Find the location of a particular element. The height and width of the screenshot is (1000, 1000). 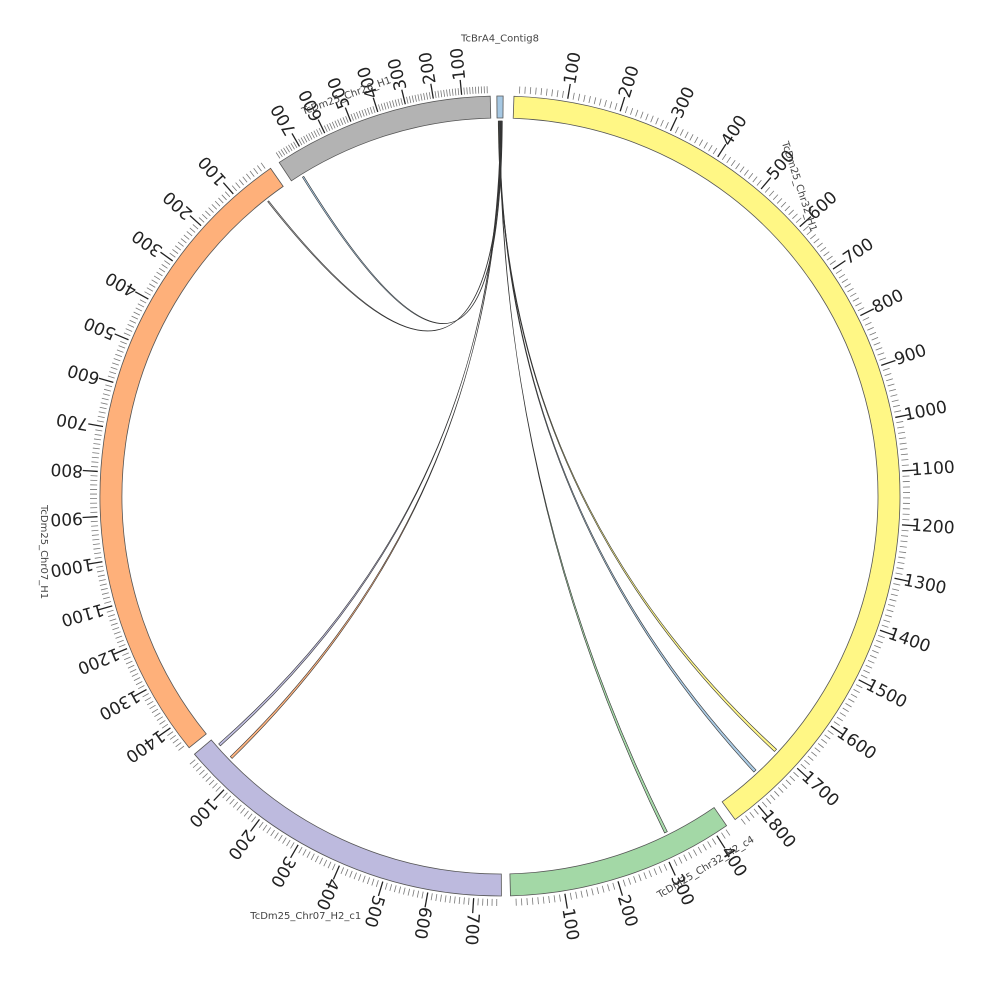

tick-label: 1000 is located at coordinates (72, 566).